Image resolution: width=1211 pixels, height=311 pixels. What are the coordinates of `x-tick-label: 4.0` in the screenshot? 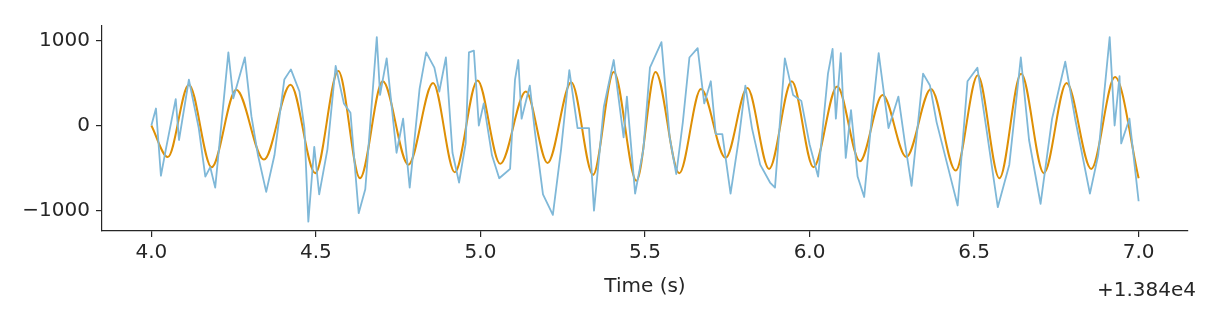 It's located at (151, 251).